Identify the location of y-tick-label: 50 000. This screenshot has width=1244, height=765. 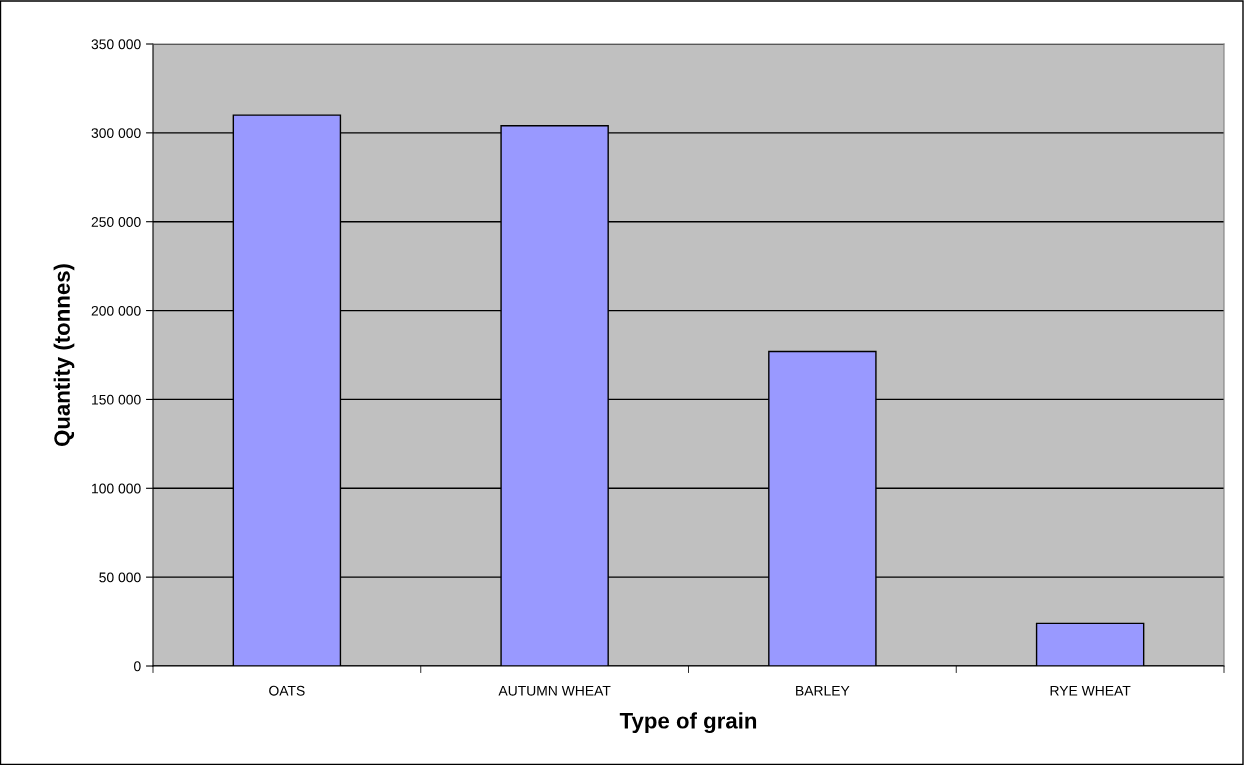
(120, 577).